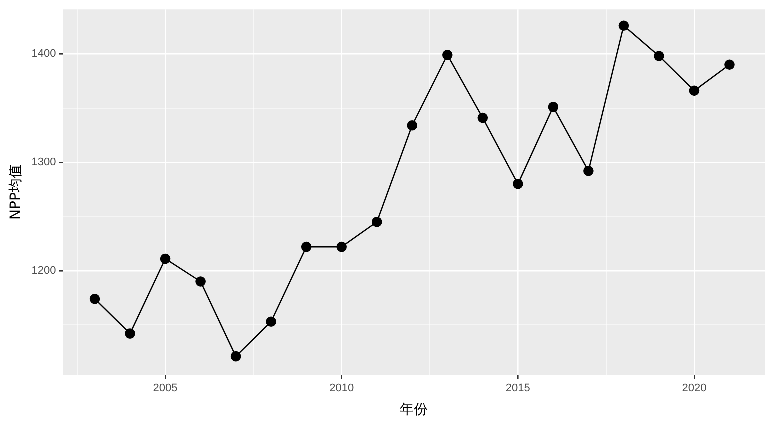 Image resolution: width=771 pixels, height=425 pixels. What do you see at coordinates (342, 388) in the screenshot?
I see `x-tick-label: 2010` at bounding box center [342, 388].